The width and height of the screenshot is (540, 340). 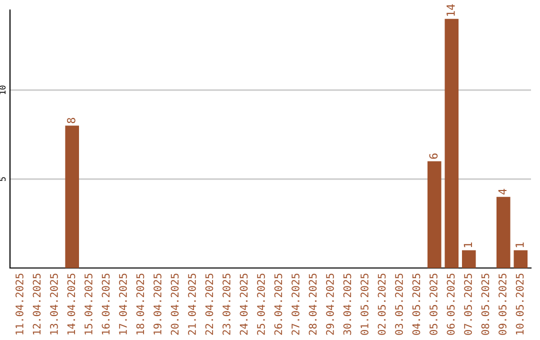 I want to click on x-tick-label: 06.05.2025, so click(x=450, y=304).